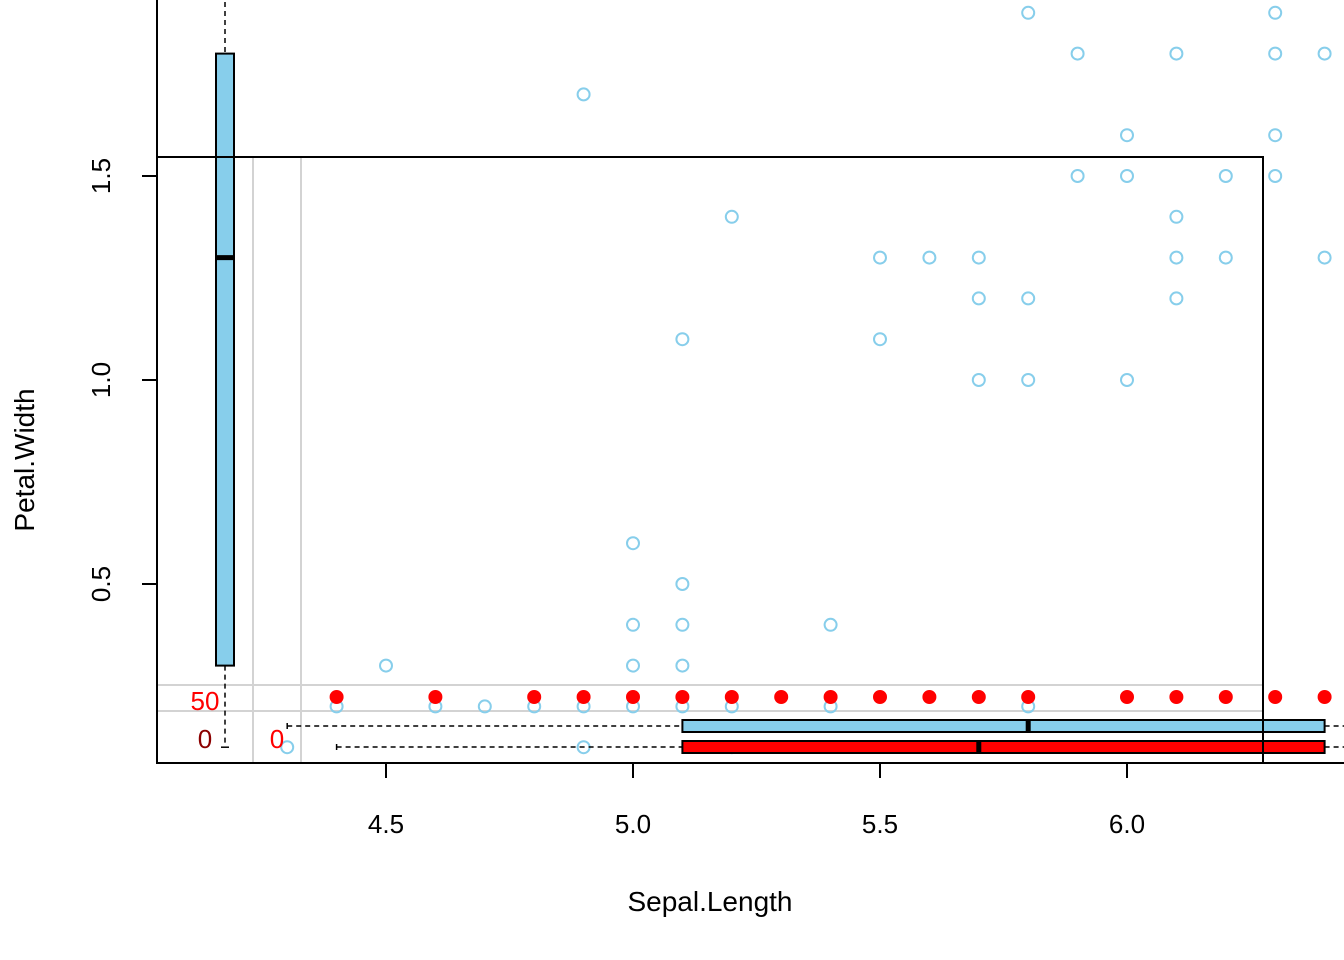 The image size is (1344, 960). What do you see at coordinates (225, 359) in the screenshot?
I see `boxplot-y-box` at bounding box center [225, 359].